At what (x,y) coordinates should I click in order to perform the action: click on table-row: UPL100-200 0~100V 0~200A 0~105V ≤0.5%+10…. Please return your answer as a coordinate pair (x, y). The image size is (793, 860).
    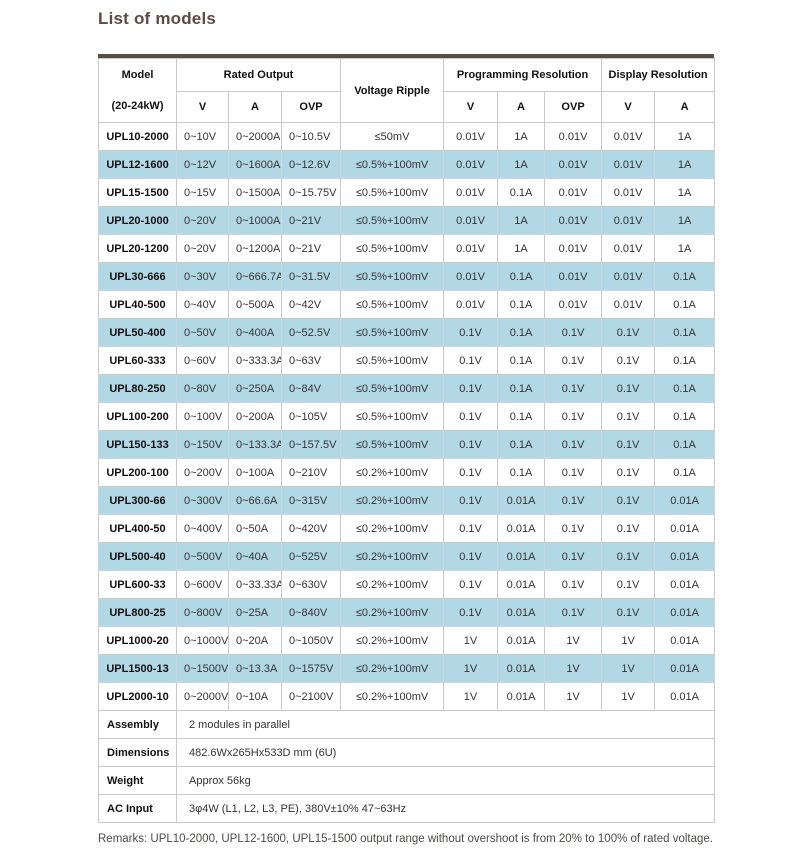
    Looking at the image, I should click on (407, 416).